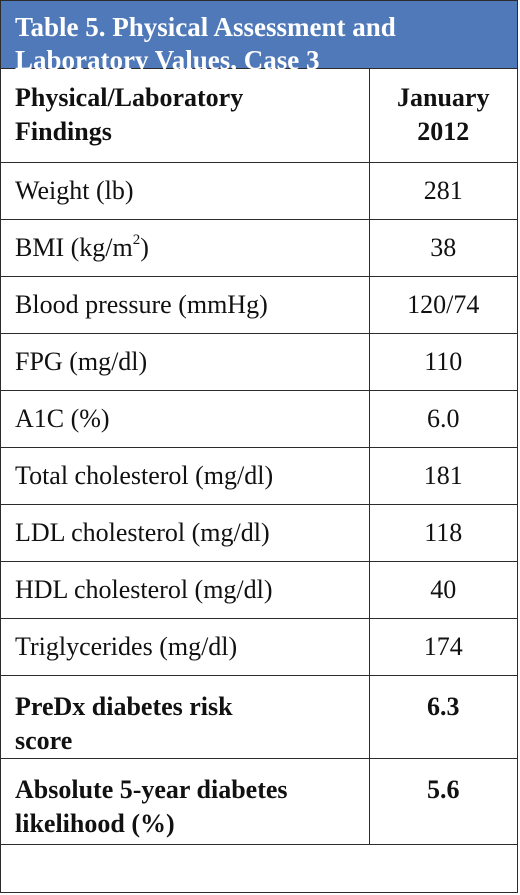  I want to click on row-value-fpg: 110, so click(442, 361).